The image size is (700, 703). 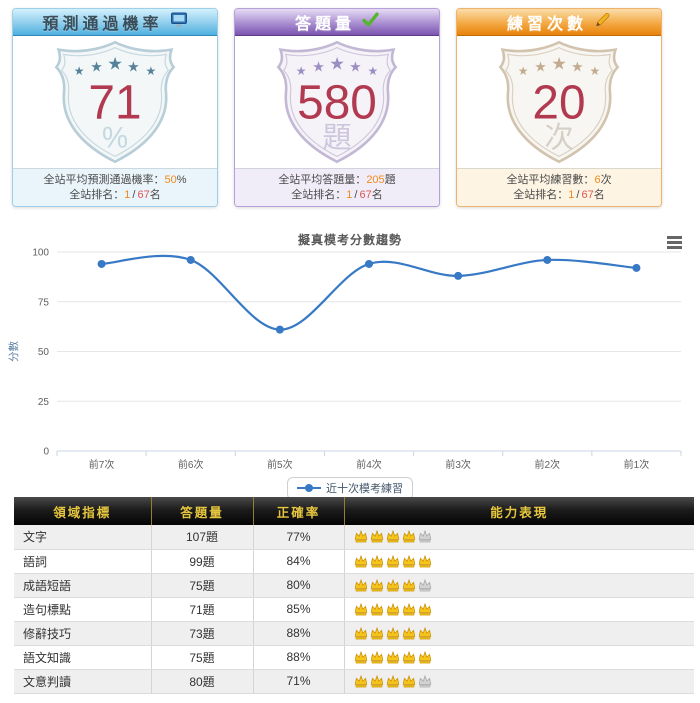 I want to click on check-icon, so click(x=370, y=22).